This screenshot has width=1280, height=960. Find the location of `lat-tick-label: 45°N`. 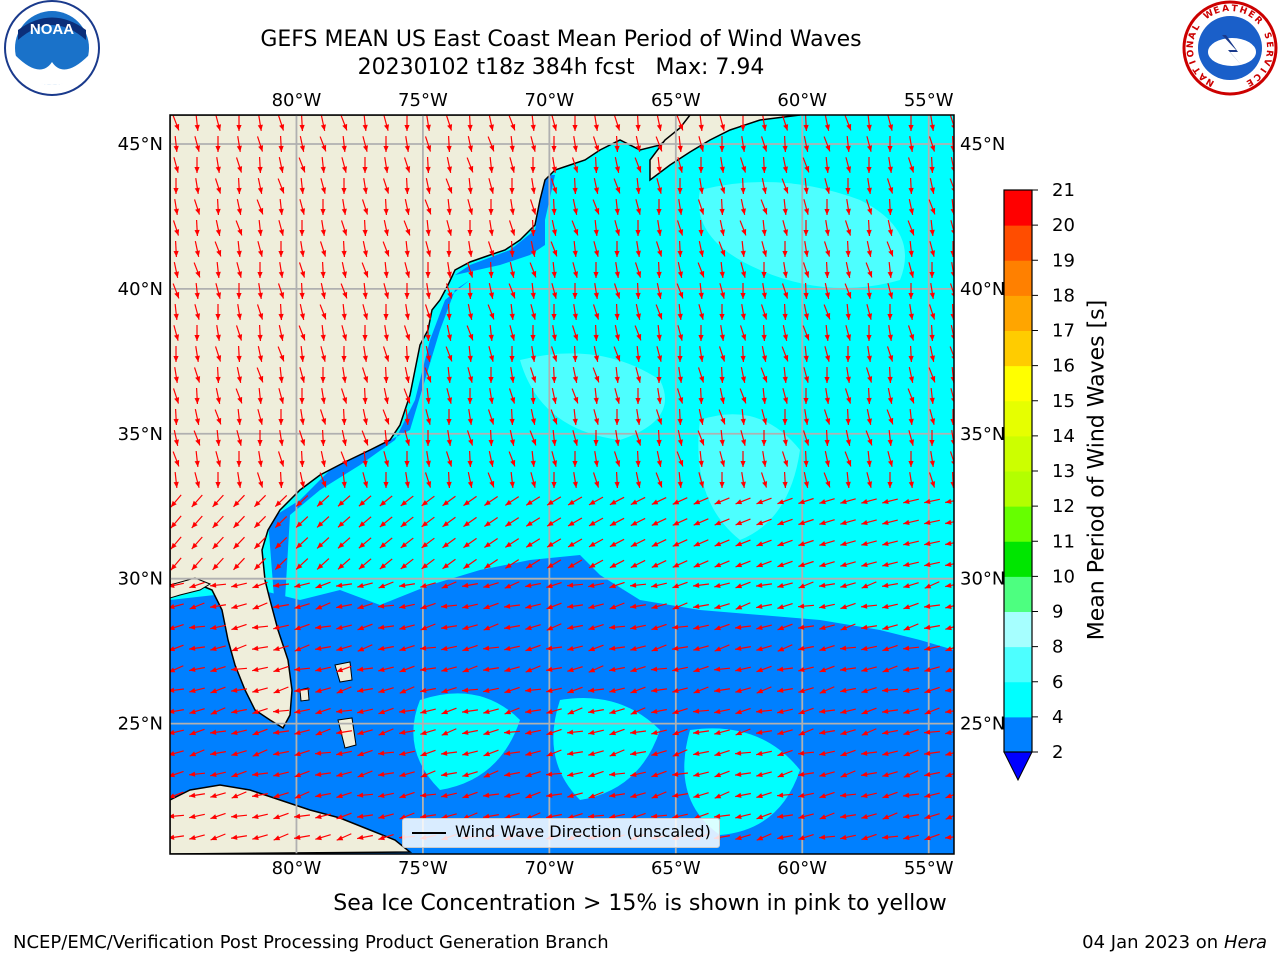

lat-tick-label: 45°N is located at coordinates (140, 144).